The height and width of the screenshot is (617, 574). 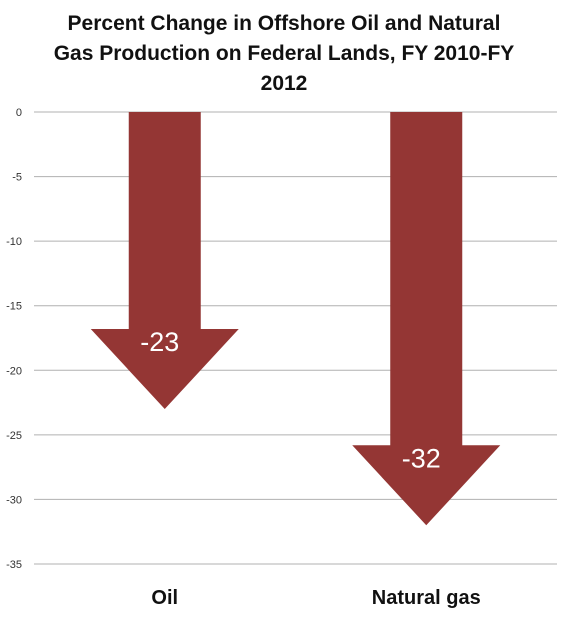 I want to click on y-axis-ticks: 0 -5 -10 -15 -20 -25 -30 -35, so click(x=14, y=339).